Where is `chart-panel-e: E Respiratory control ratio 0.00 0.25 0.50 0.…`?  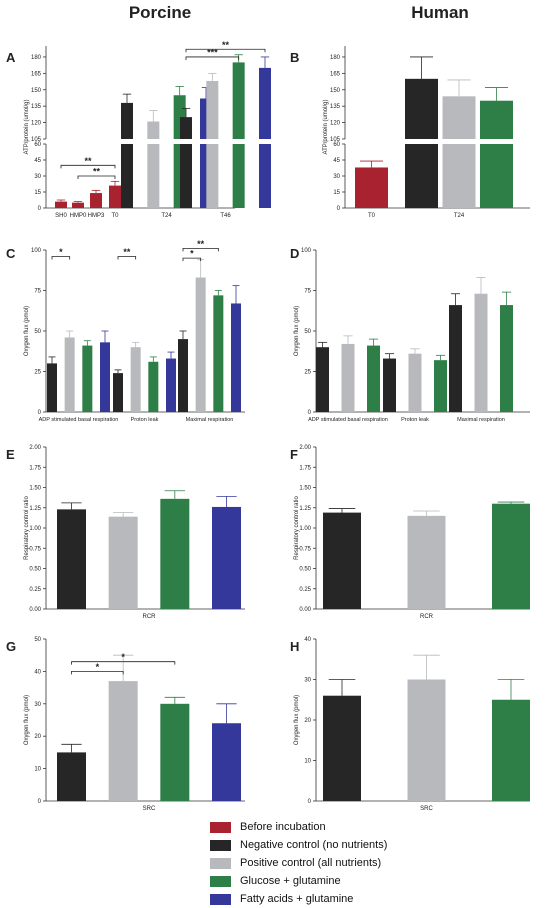
chart-panel-e: E Respiratory control ratio 0.00 0.25 0.50 0.… is located at coordinates (125, 532).